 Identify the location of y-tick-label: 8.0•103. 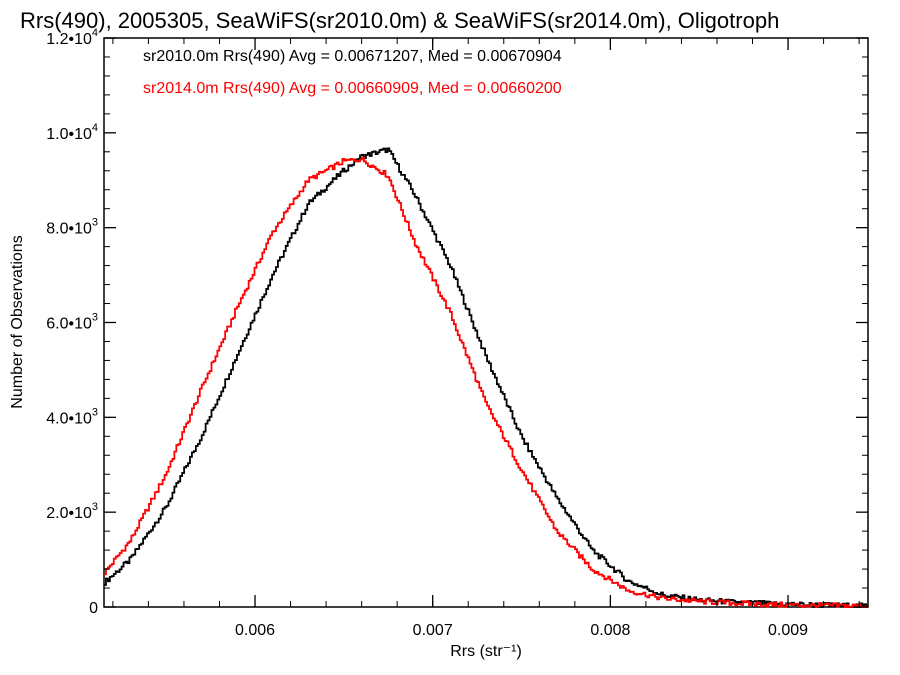
(72, 227).